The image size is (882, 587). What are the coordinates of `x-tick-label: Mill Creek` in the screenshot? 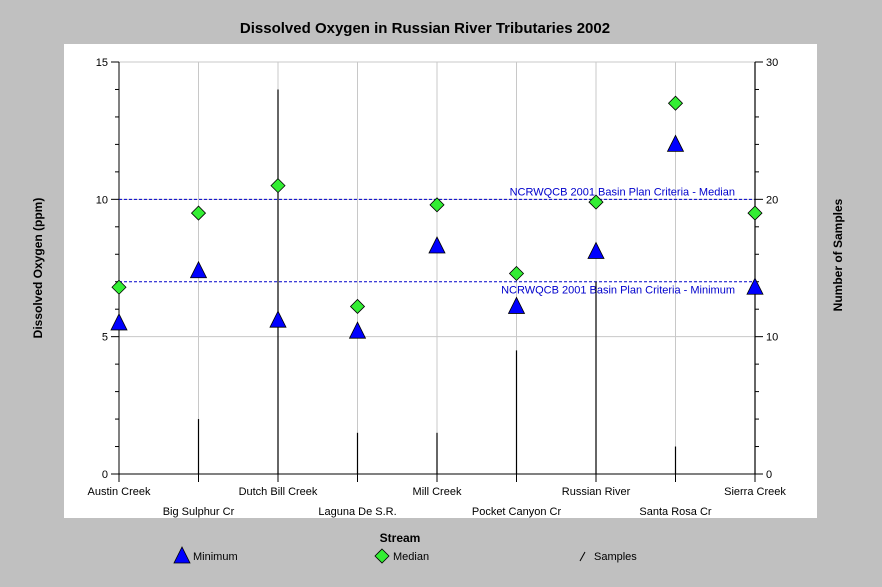 It's located at (437, 492).